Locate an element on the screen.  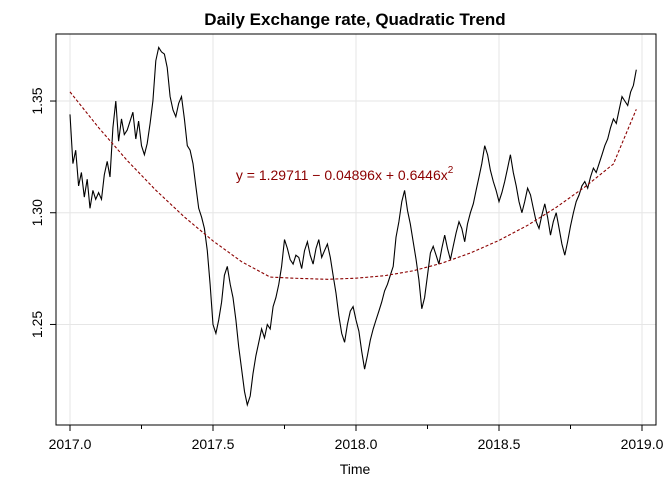
x-axis: 2017.0 2017.5 2018.0 2018.5 2019.0 is located at coordinates (356, 438).